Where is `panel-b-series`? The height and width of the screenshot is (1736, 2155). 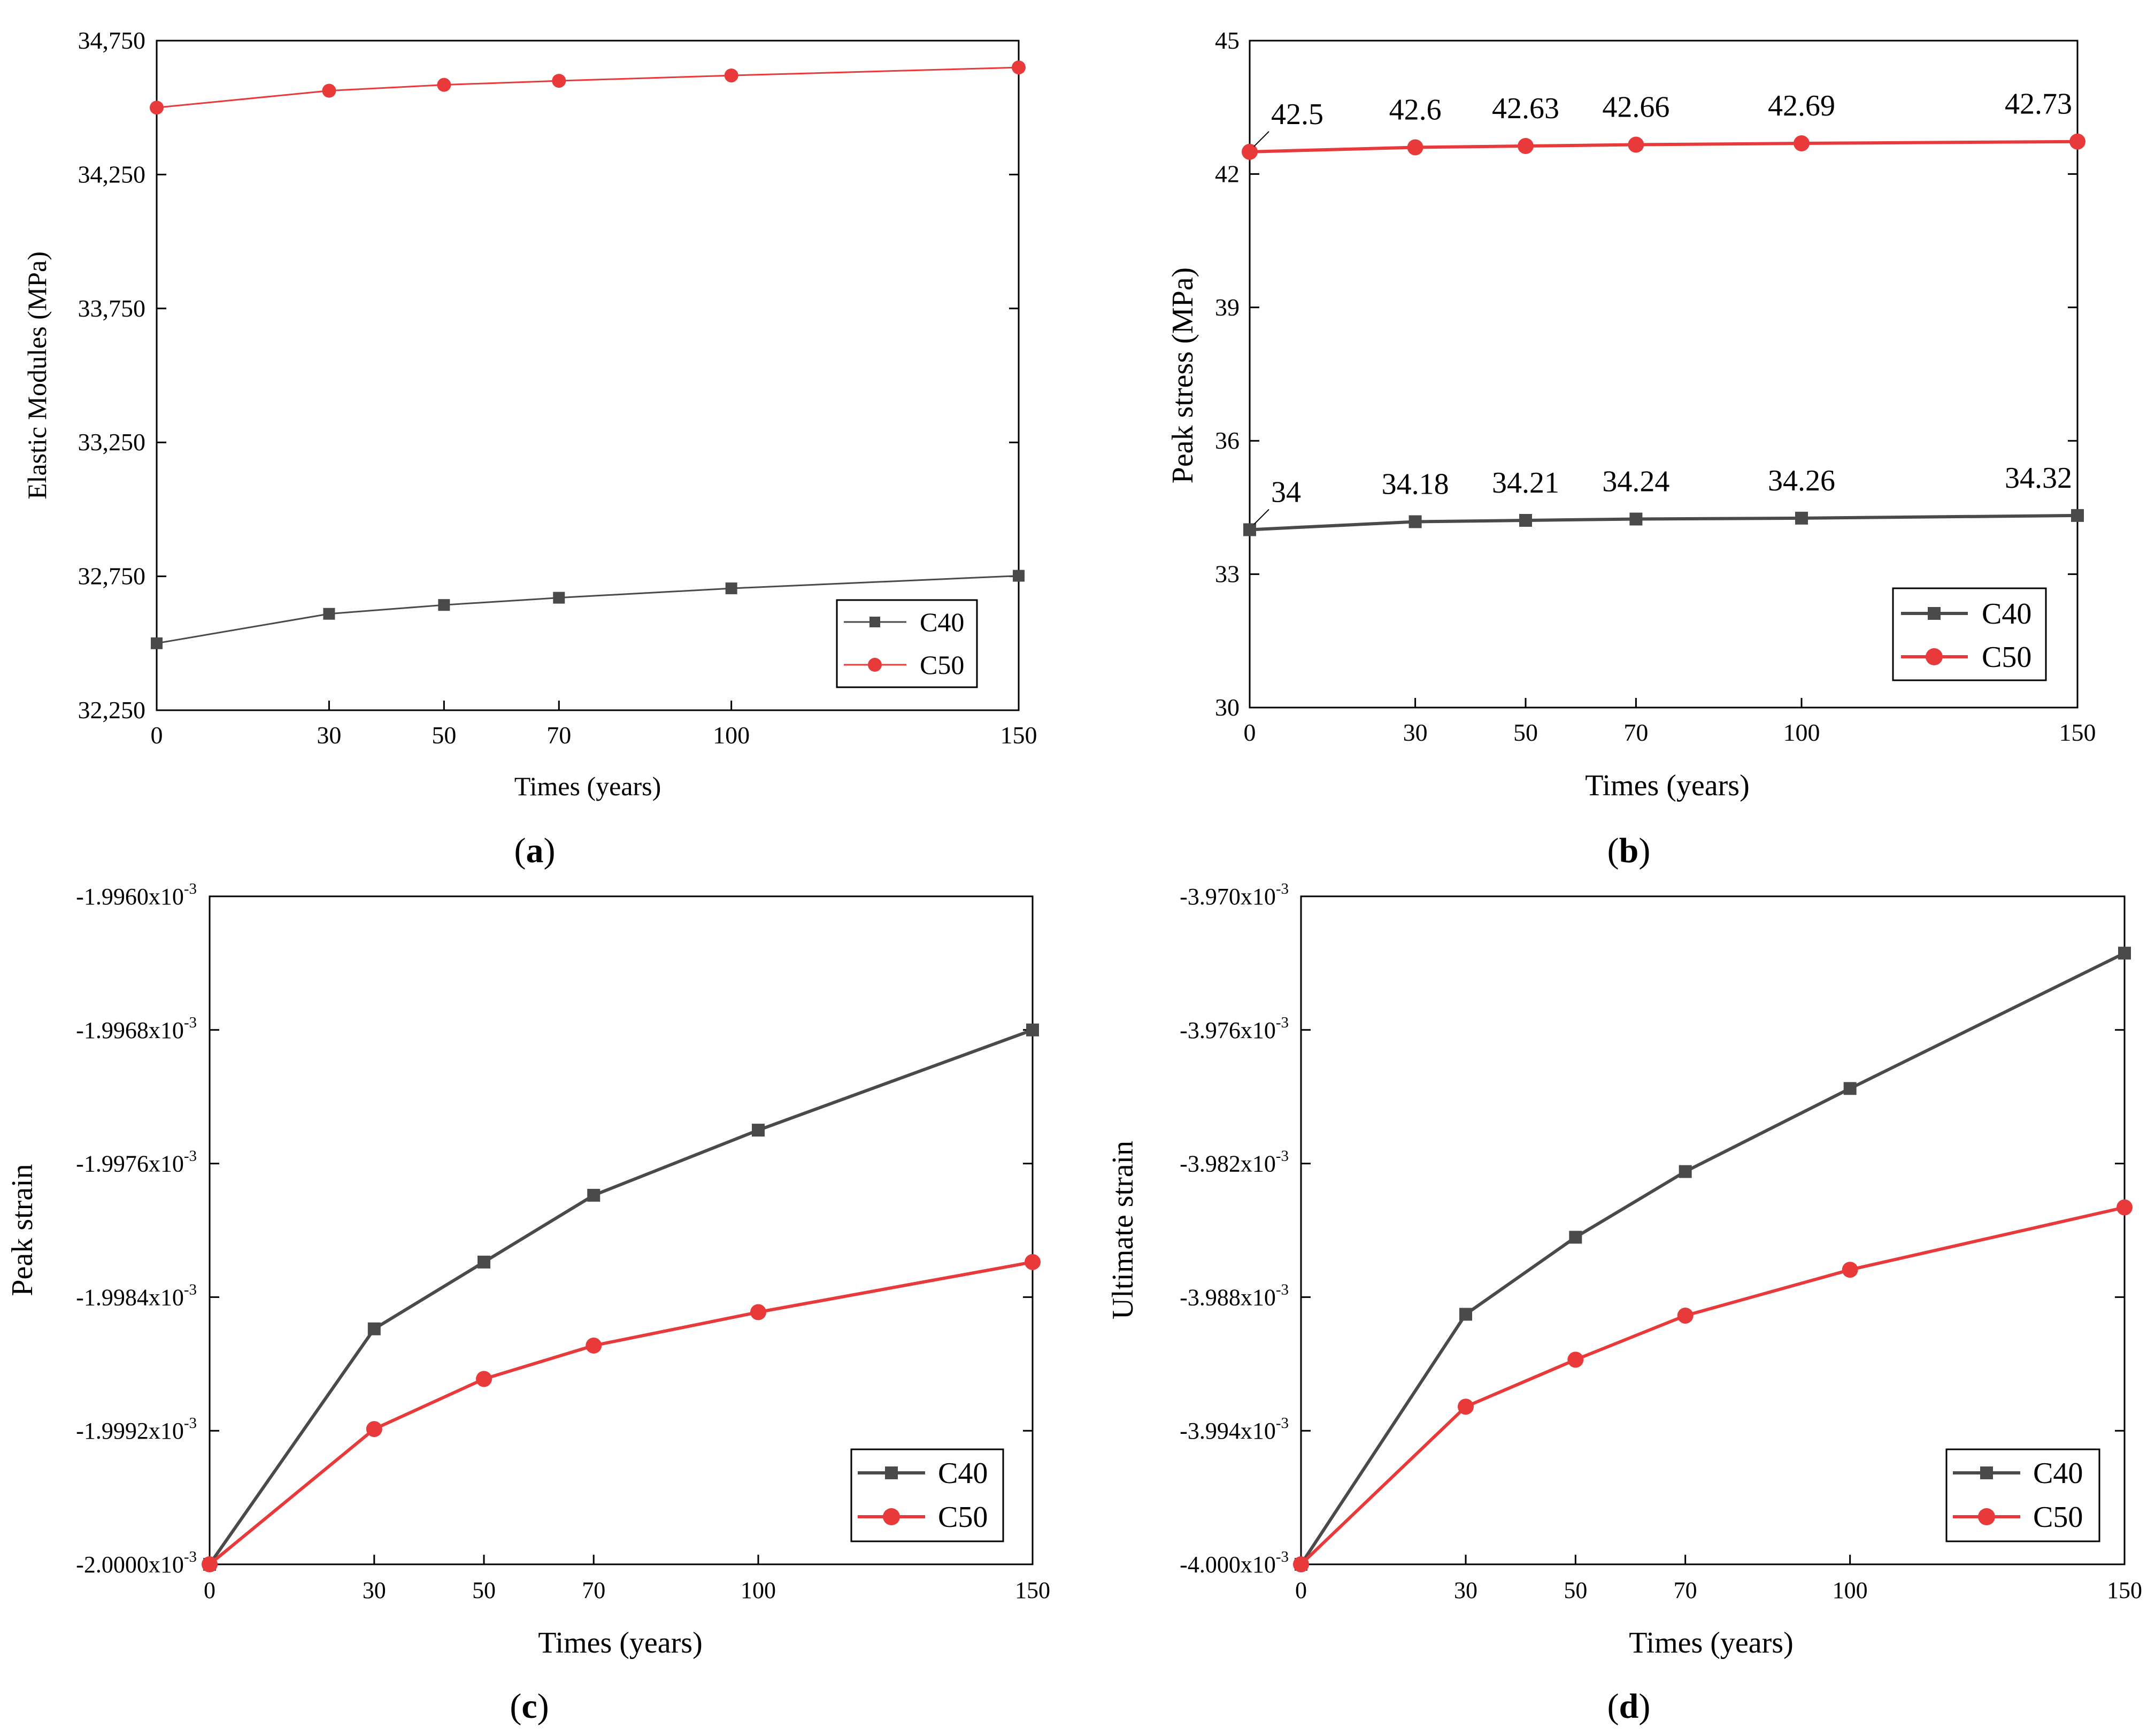 panel-b-series is located at coordinates (1663, 335).